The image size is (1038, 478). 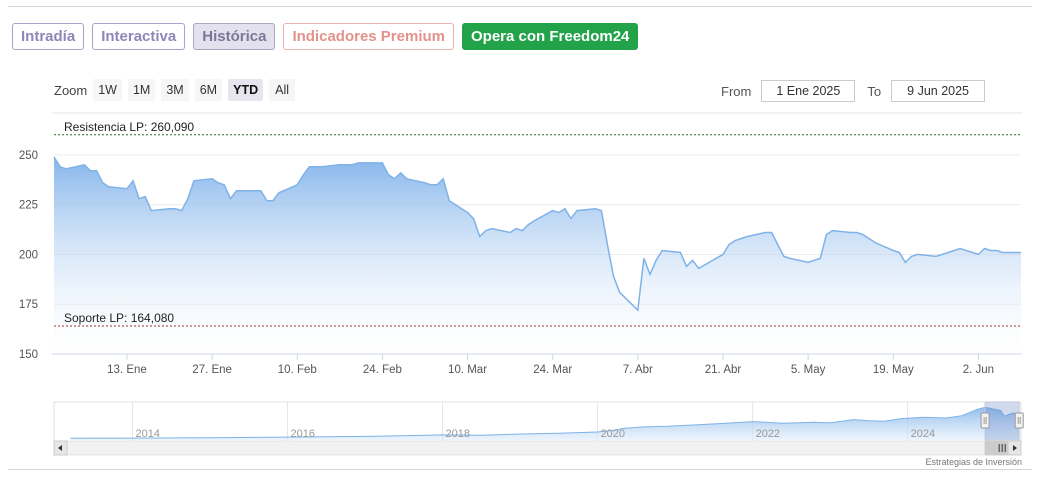 What do you see at coordinates (368, 36) in the screenshot?
I see `tab-indicadores-premium: Indicadores Premium` at bounding box center [368, 36].